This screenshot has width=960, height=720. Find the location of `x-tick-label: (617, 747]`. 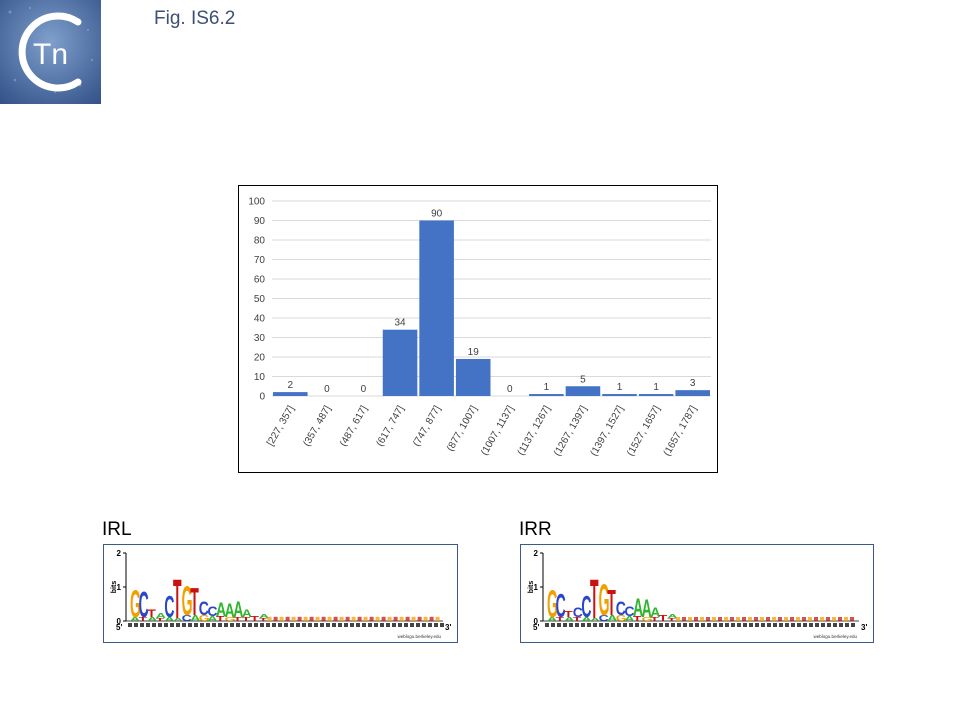

x-tick-label: (617, 747] is located at coordinates (391, 426).